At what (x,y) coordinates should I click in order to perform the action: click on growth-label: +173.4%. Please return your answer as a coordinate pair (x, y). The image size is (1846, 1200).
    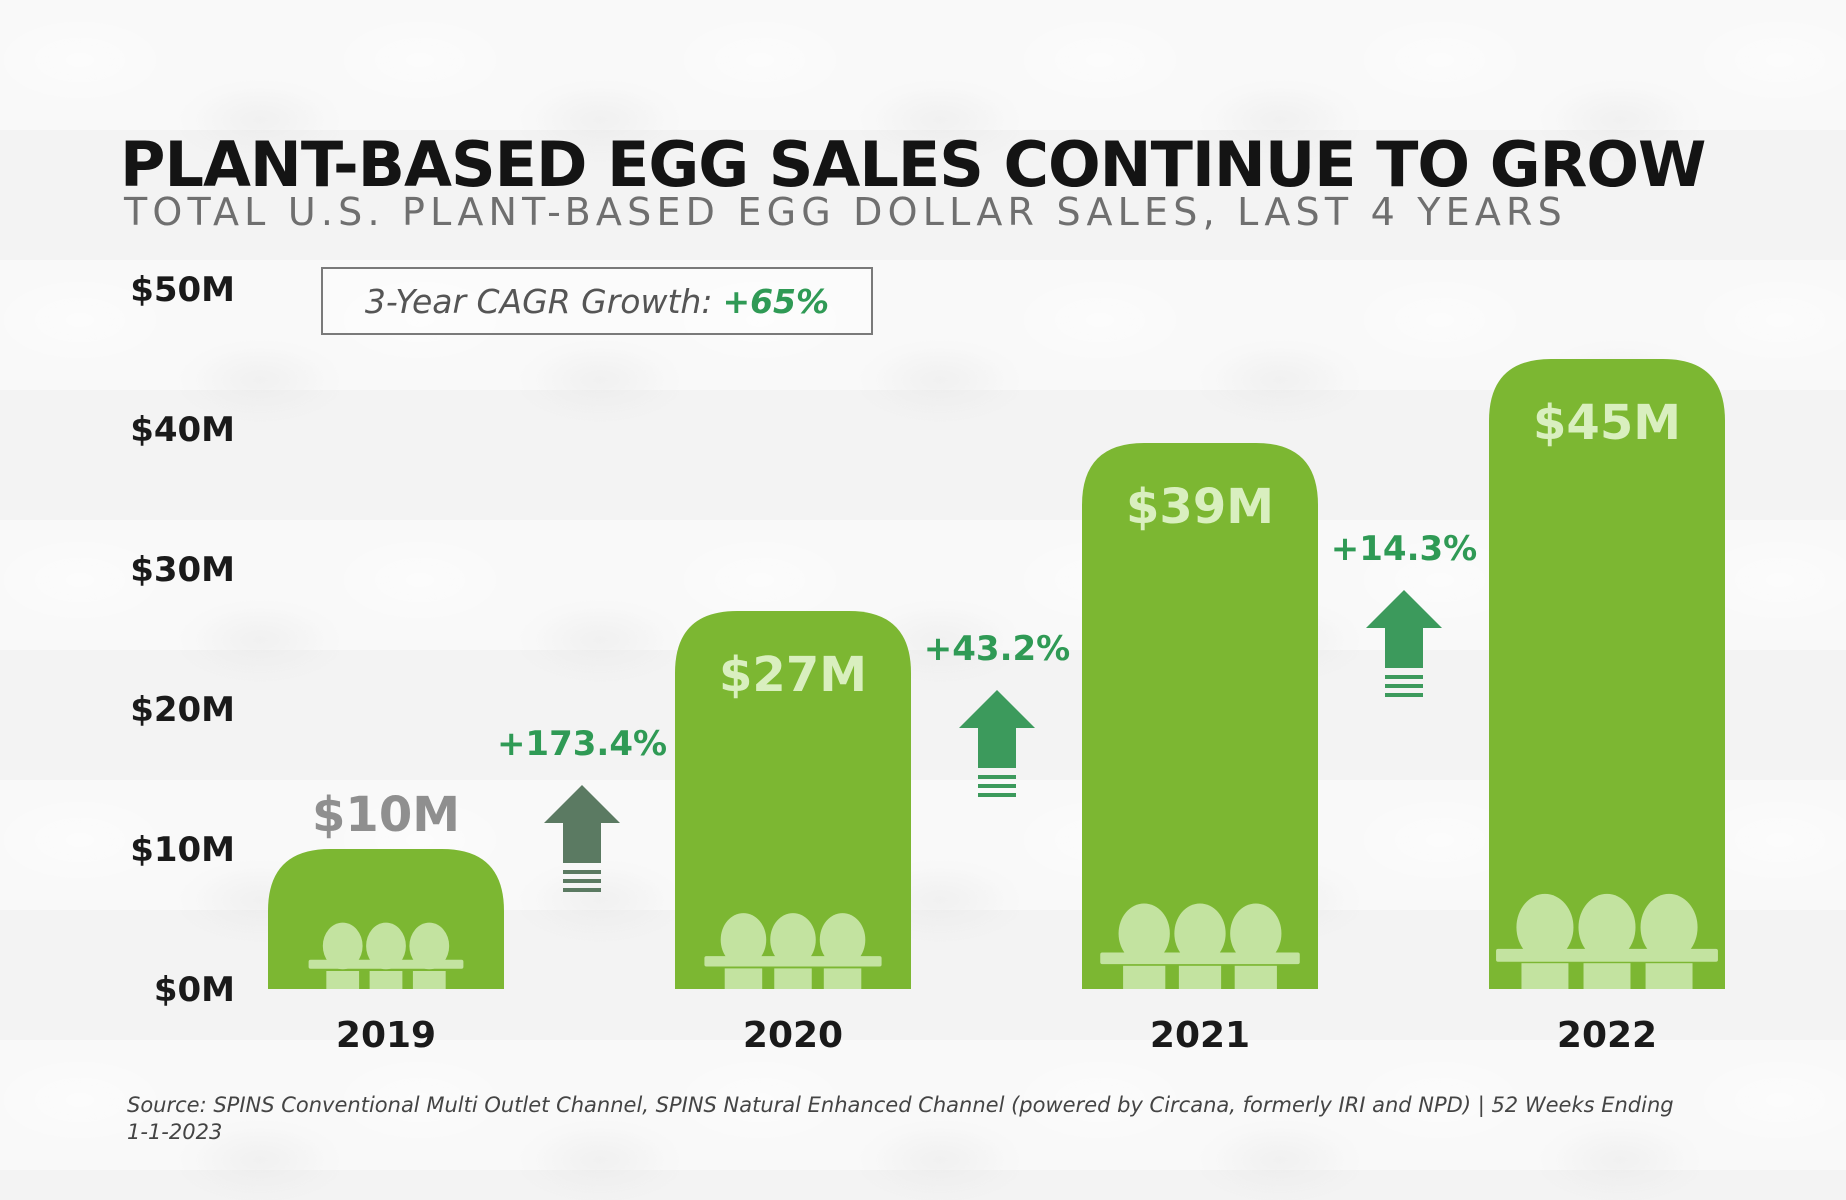
    Looking at the image, I should click on (582, 744).